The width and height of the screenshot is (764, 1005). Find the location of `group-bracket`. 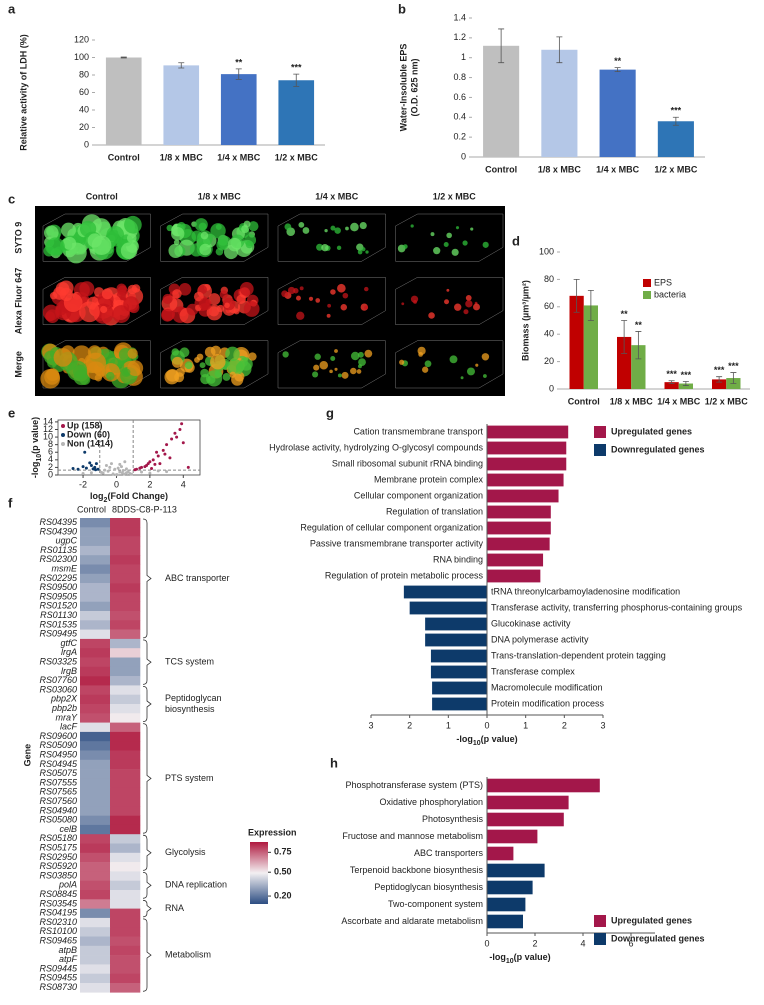

group-bracket is located at coordinates (147, 908).